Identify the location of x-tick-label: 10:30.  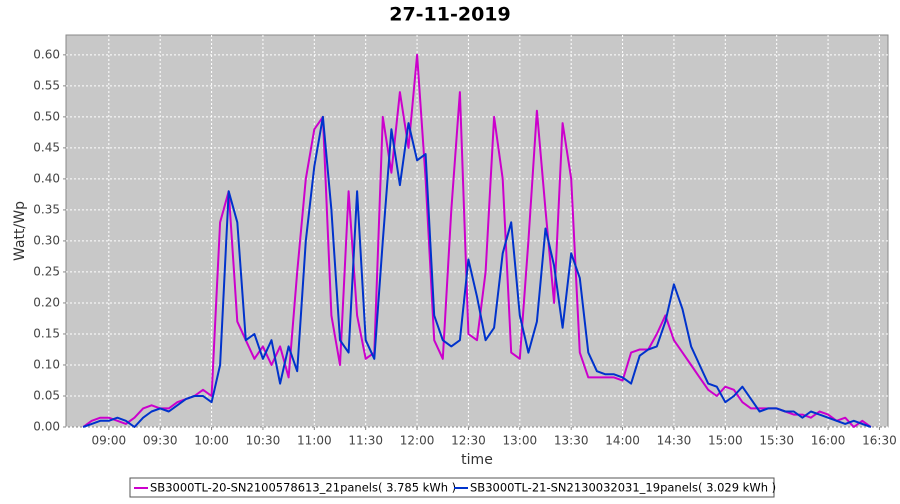
(263, 441).